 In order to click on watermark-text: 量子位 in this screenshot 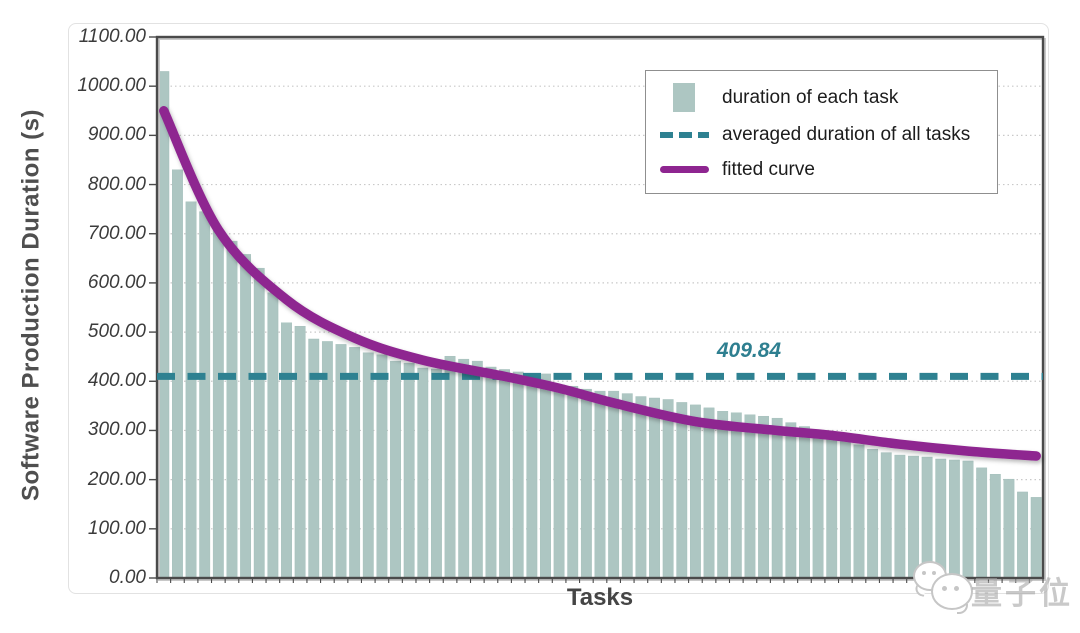, I will do `click(1022, 593)`.